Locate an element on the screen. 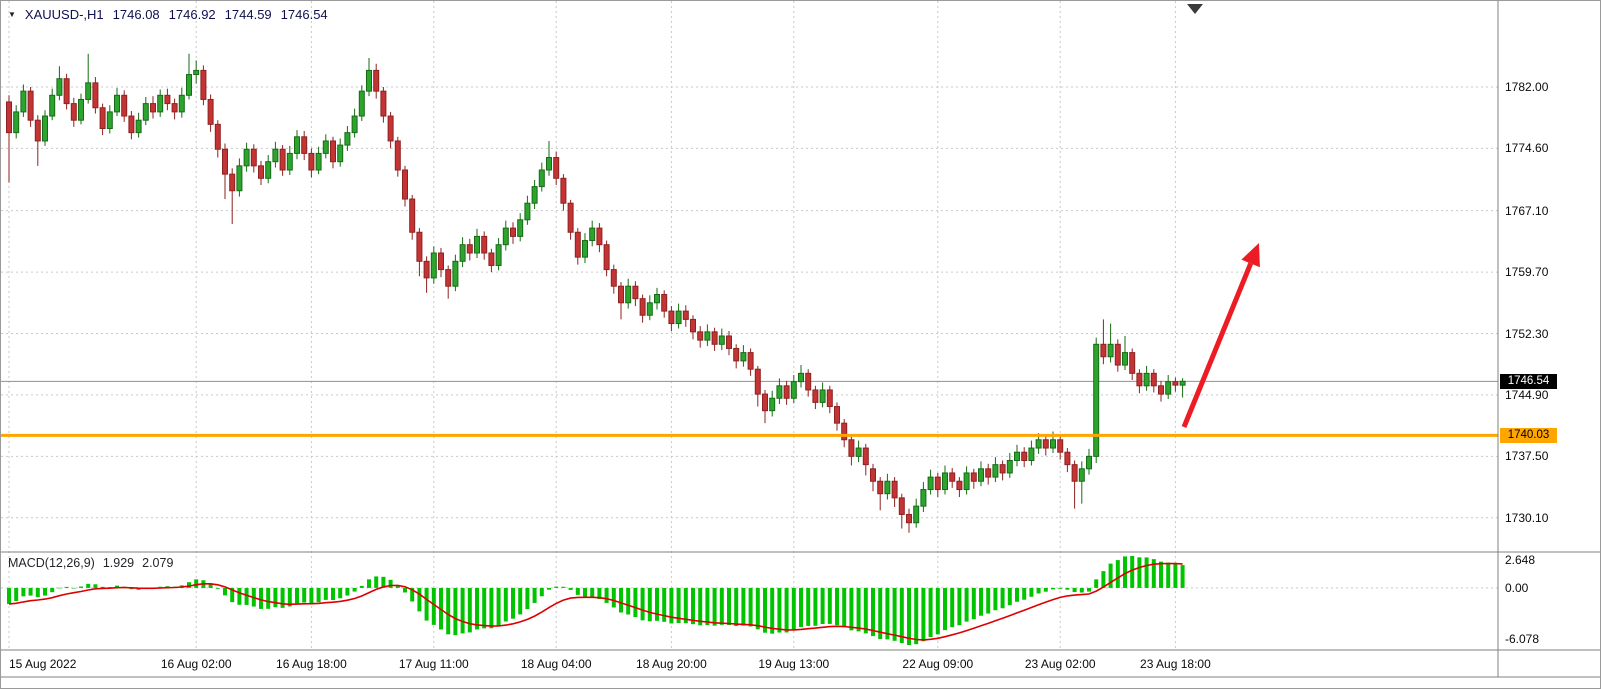  high-value: 1746.92 is located at coordinates (192, 14).